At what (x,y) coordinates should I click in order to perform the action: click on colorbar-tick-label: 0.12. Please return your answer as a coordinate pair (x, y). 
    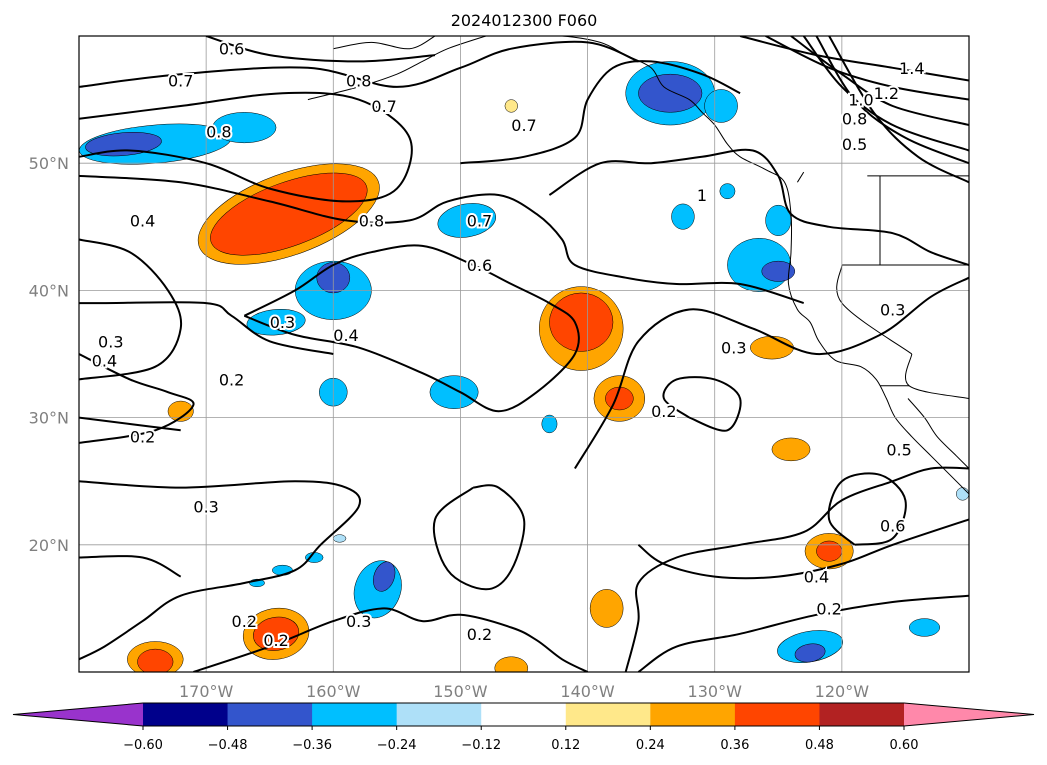
    Looking at the image, I should click on (565, 745).